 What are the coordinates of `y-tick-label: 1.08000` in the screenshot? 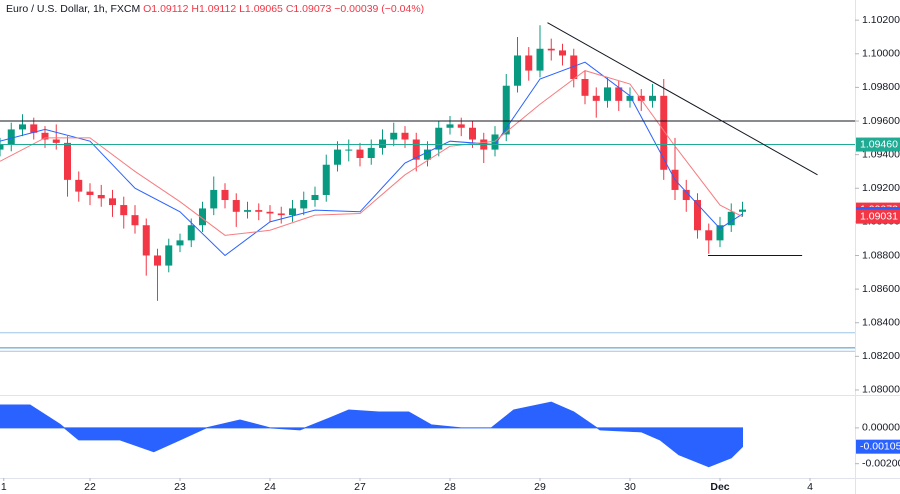 It's located at (881, 390).